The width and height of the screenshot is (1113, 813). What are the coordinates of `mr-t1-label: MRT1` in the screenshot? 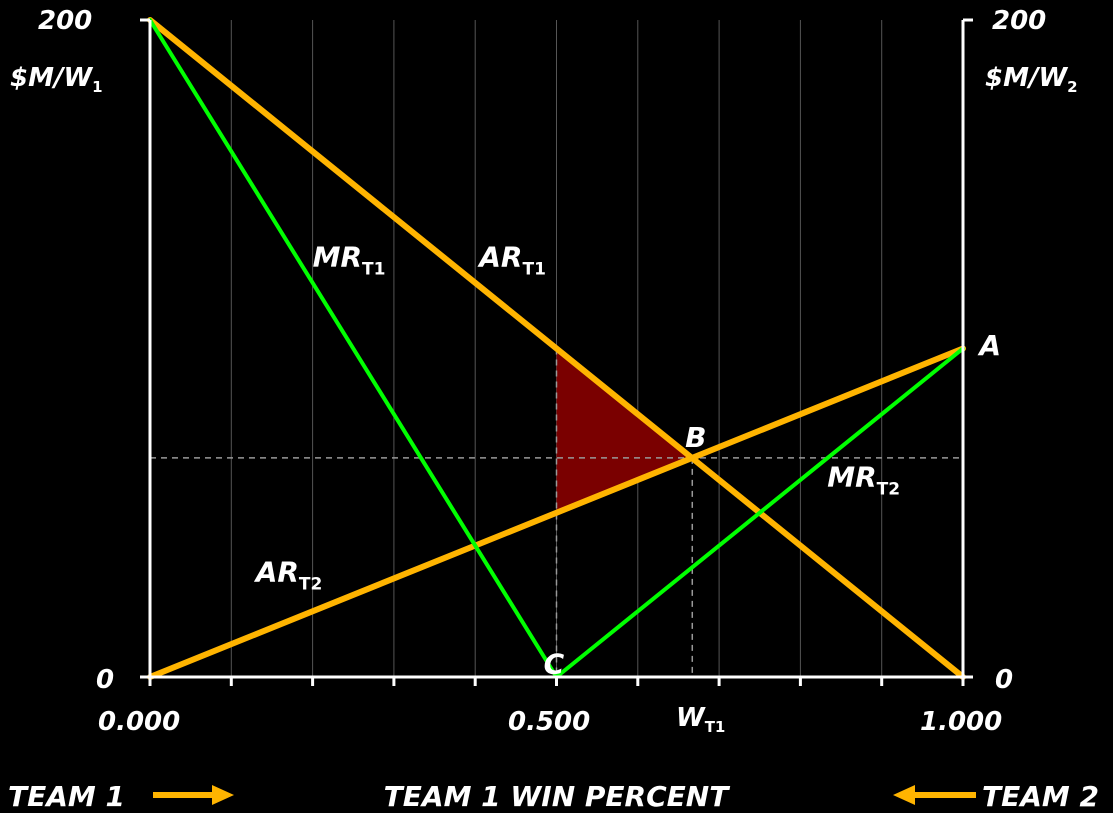 It's located at (349, 259).